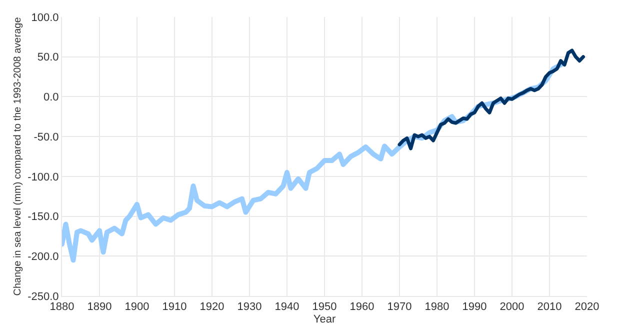 Image resolution: width=617 pixels, height=336 pixels. What do you see at coordinates (43, 177) in the screenshot?
I see `y-tick-label: -100.0` at bounding box center [43, 177].